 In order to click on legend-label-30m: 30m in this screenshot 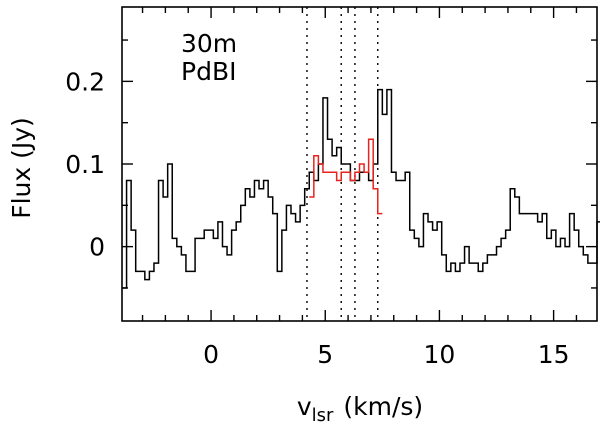, I will do `click(209, 43)`.